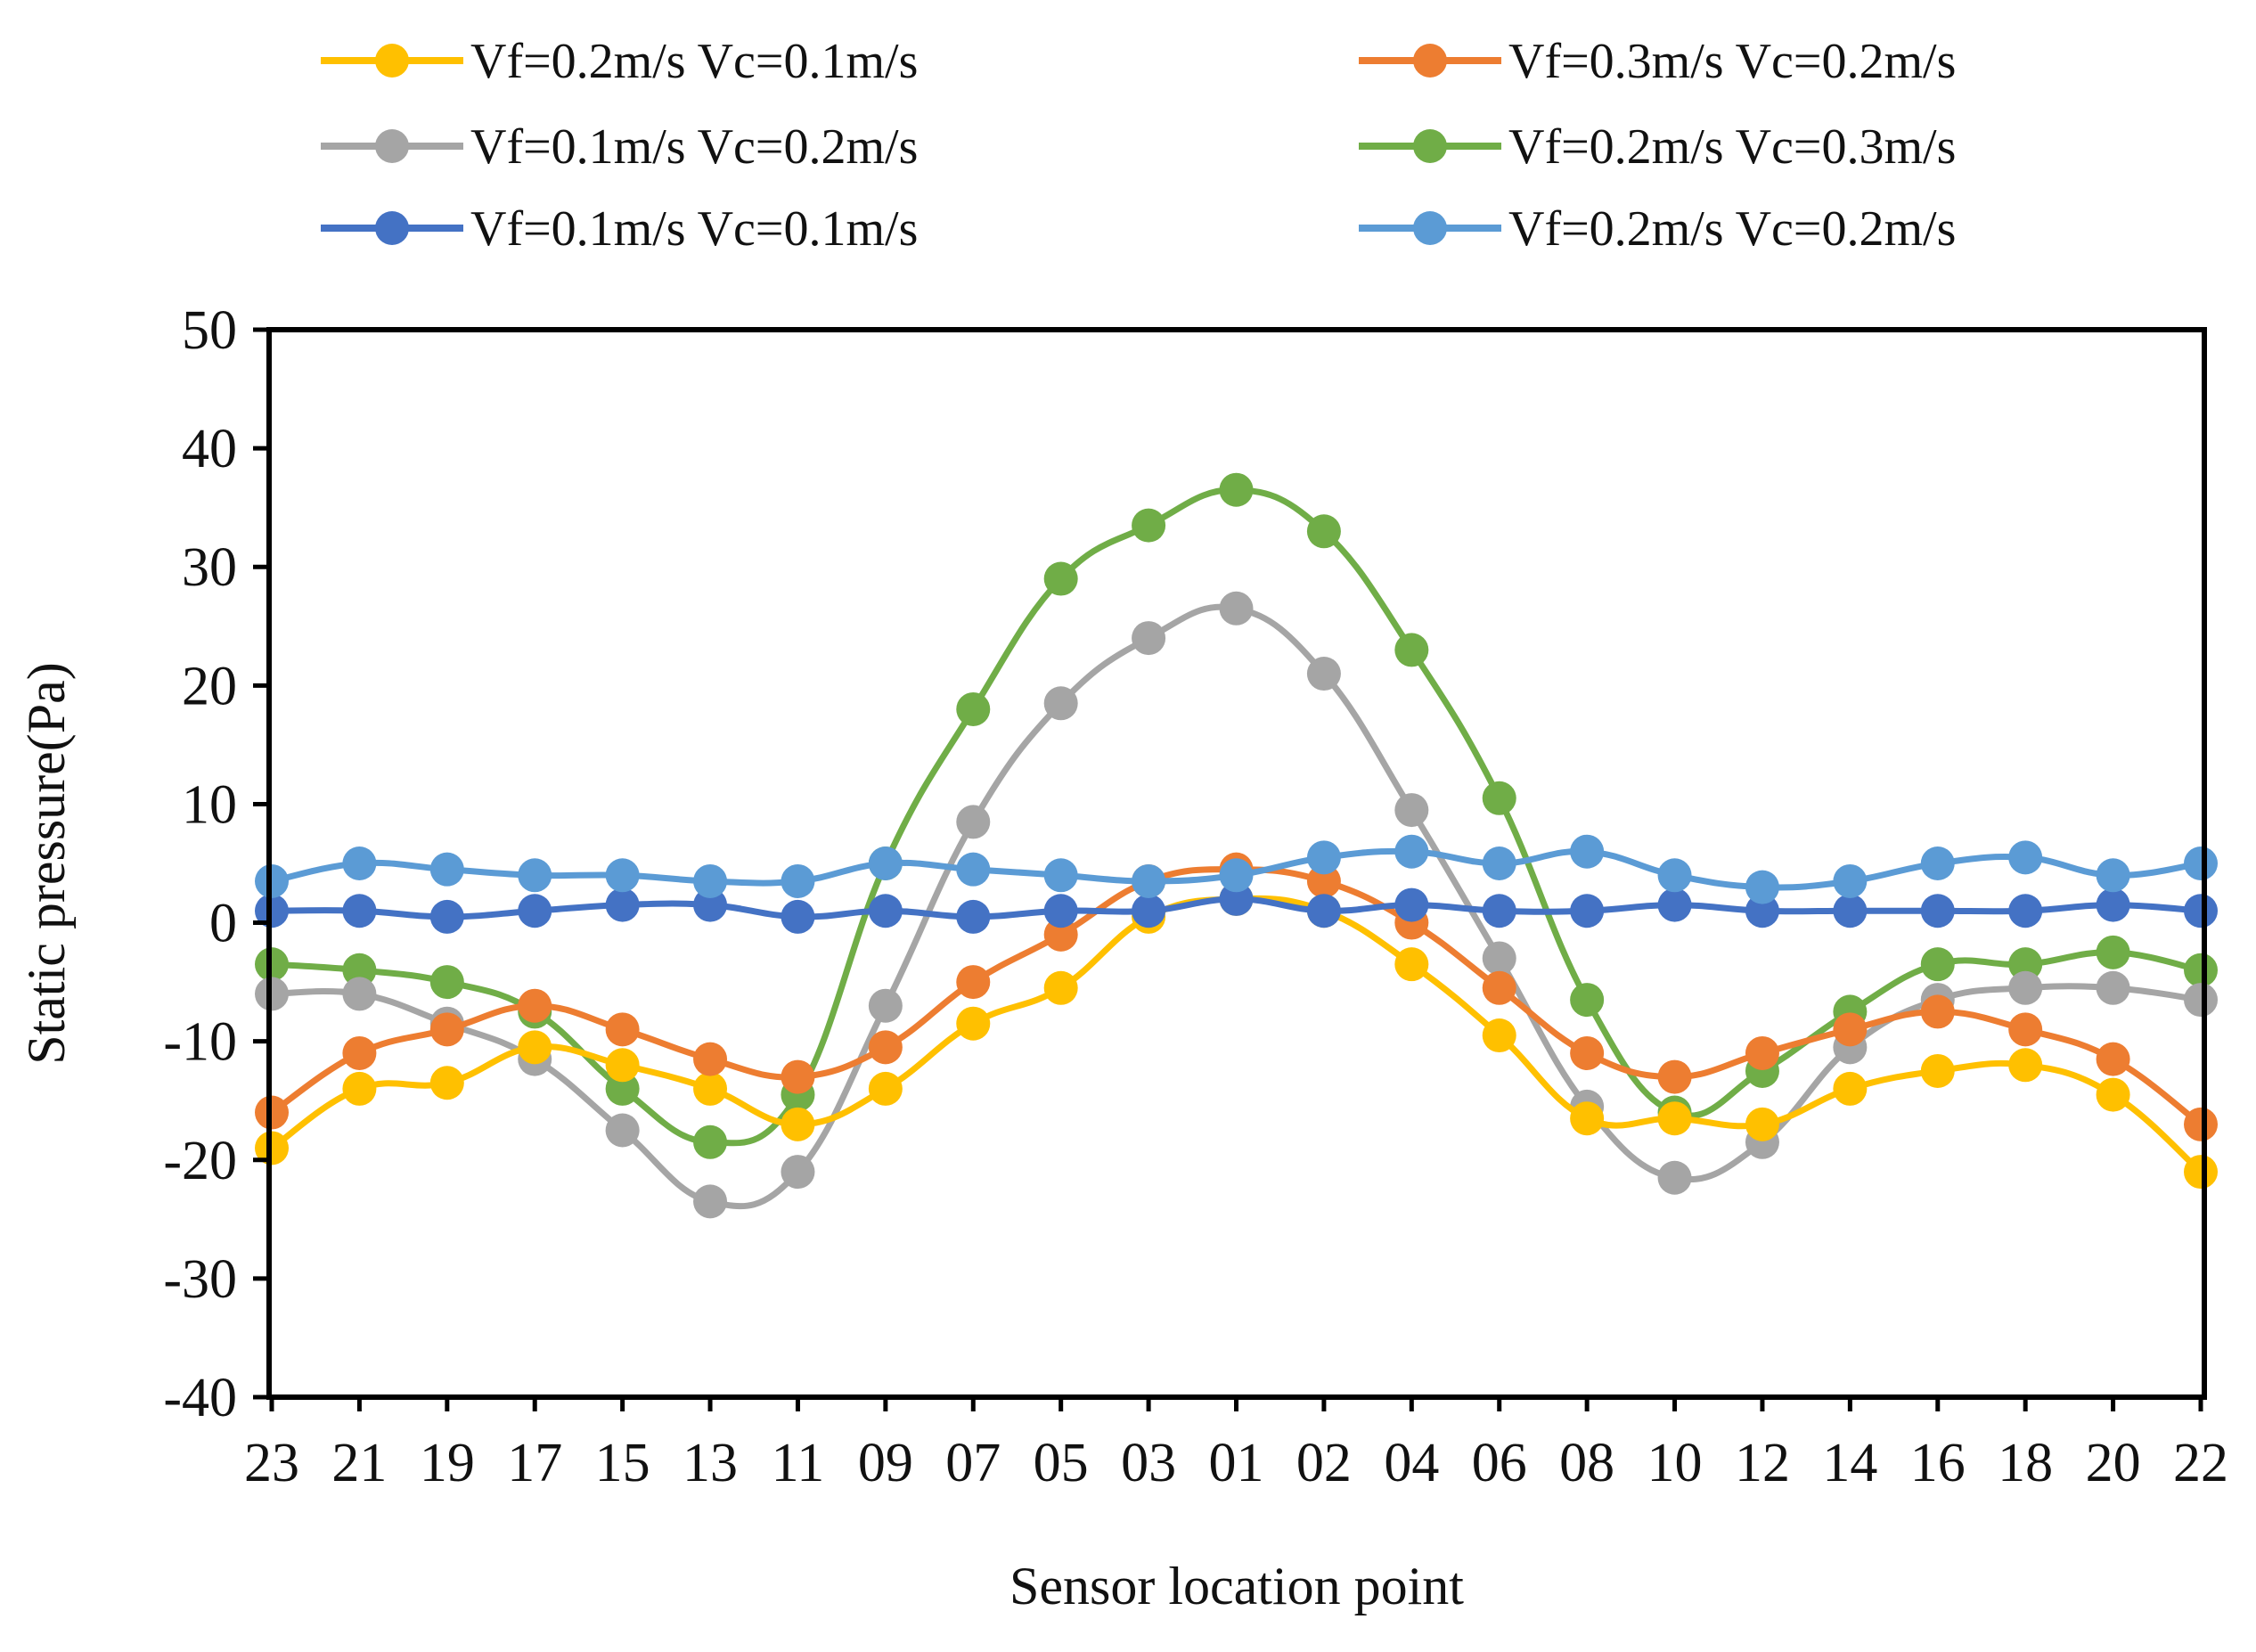  Describe the element at coordinates (200, 1398) in the screenshot. I see `y-tick-label: -40` at that location.